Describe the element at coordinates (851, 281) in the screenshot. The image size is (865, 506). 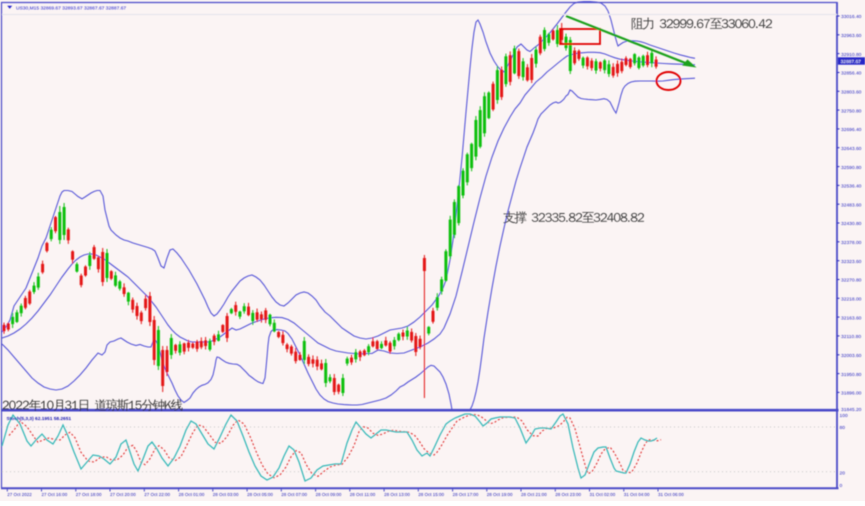
I see `svg-text: 32270.80` at that location.